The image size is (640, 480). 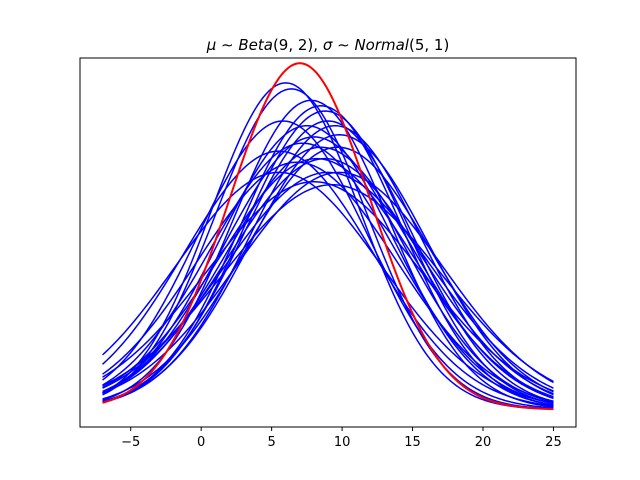 I want to click on x-tick-label: −5, so click(x=130, y=442).